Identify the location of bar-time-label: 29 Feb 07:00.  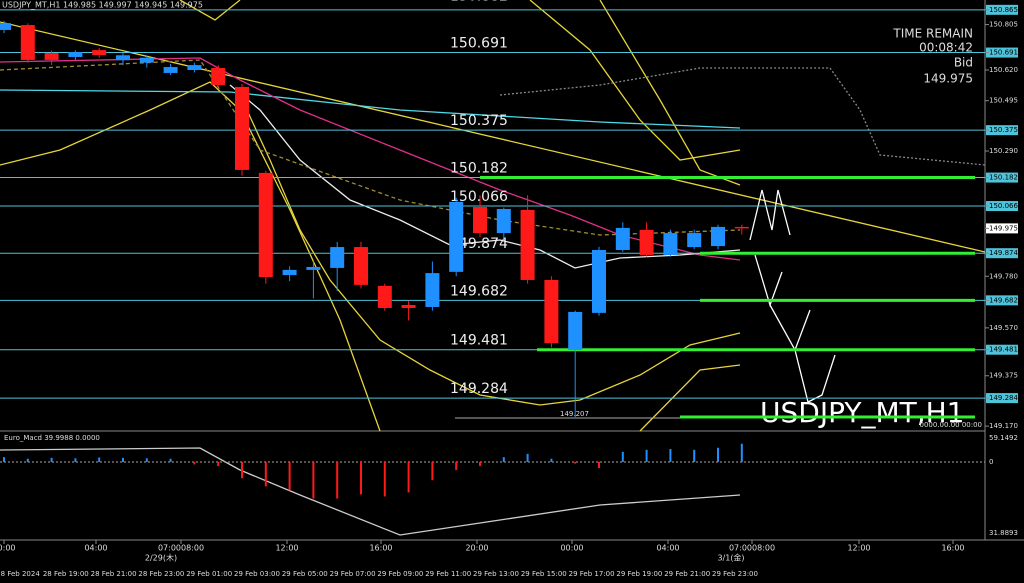
(353, 574).